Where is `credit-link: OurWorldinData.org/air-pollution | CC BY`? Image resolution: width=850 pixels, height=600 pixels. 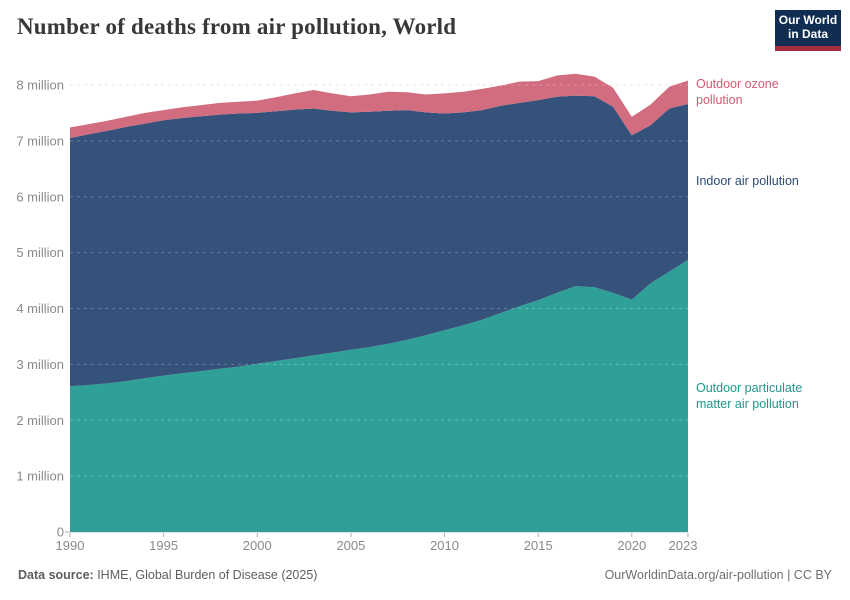 credit-link: OurWorldinData.org/air-pollution | CC BY is located at coordinates (718, 575).